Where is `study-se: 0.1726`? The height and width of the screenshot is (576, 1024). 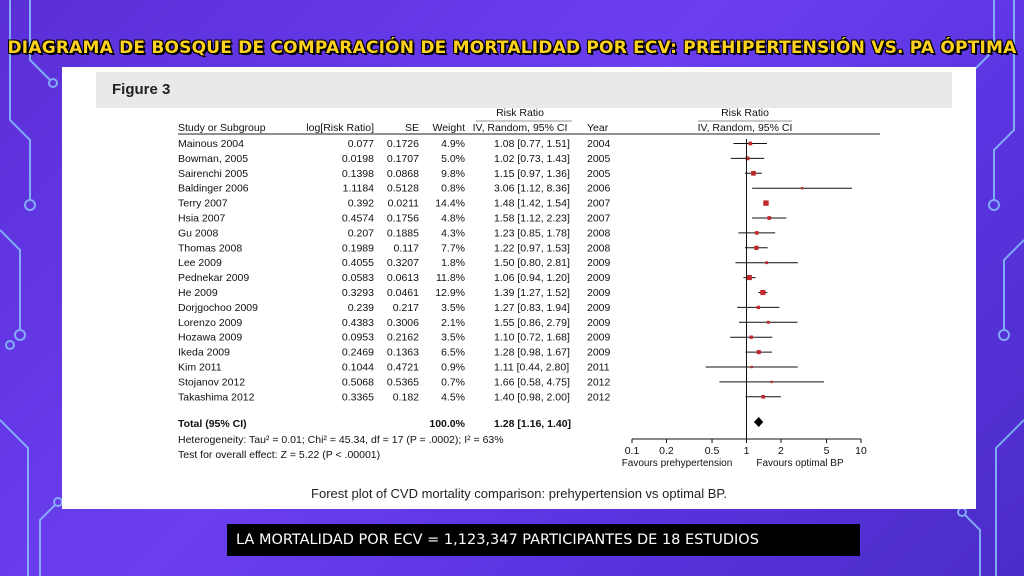 study-se: 0.1726 is located at coordinates (403, 144).